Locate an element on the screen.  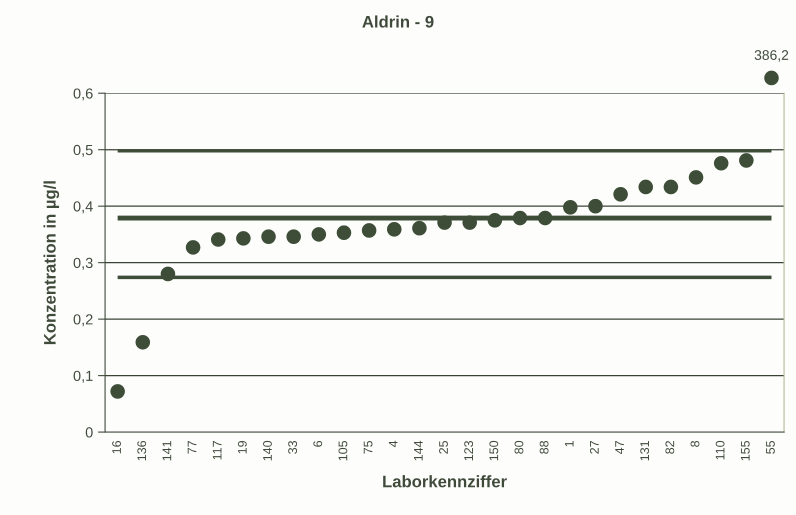
y-tick-label: 0,6 is located at coordinates (83, 94).